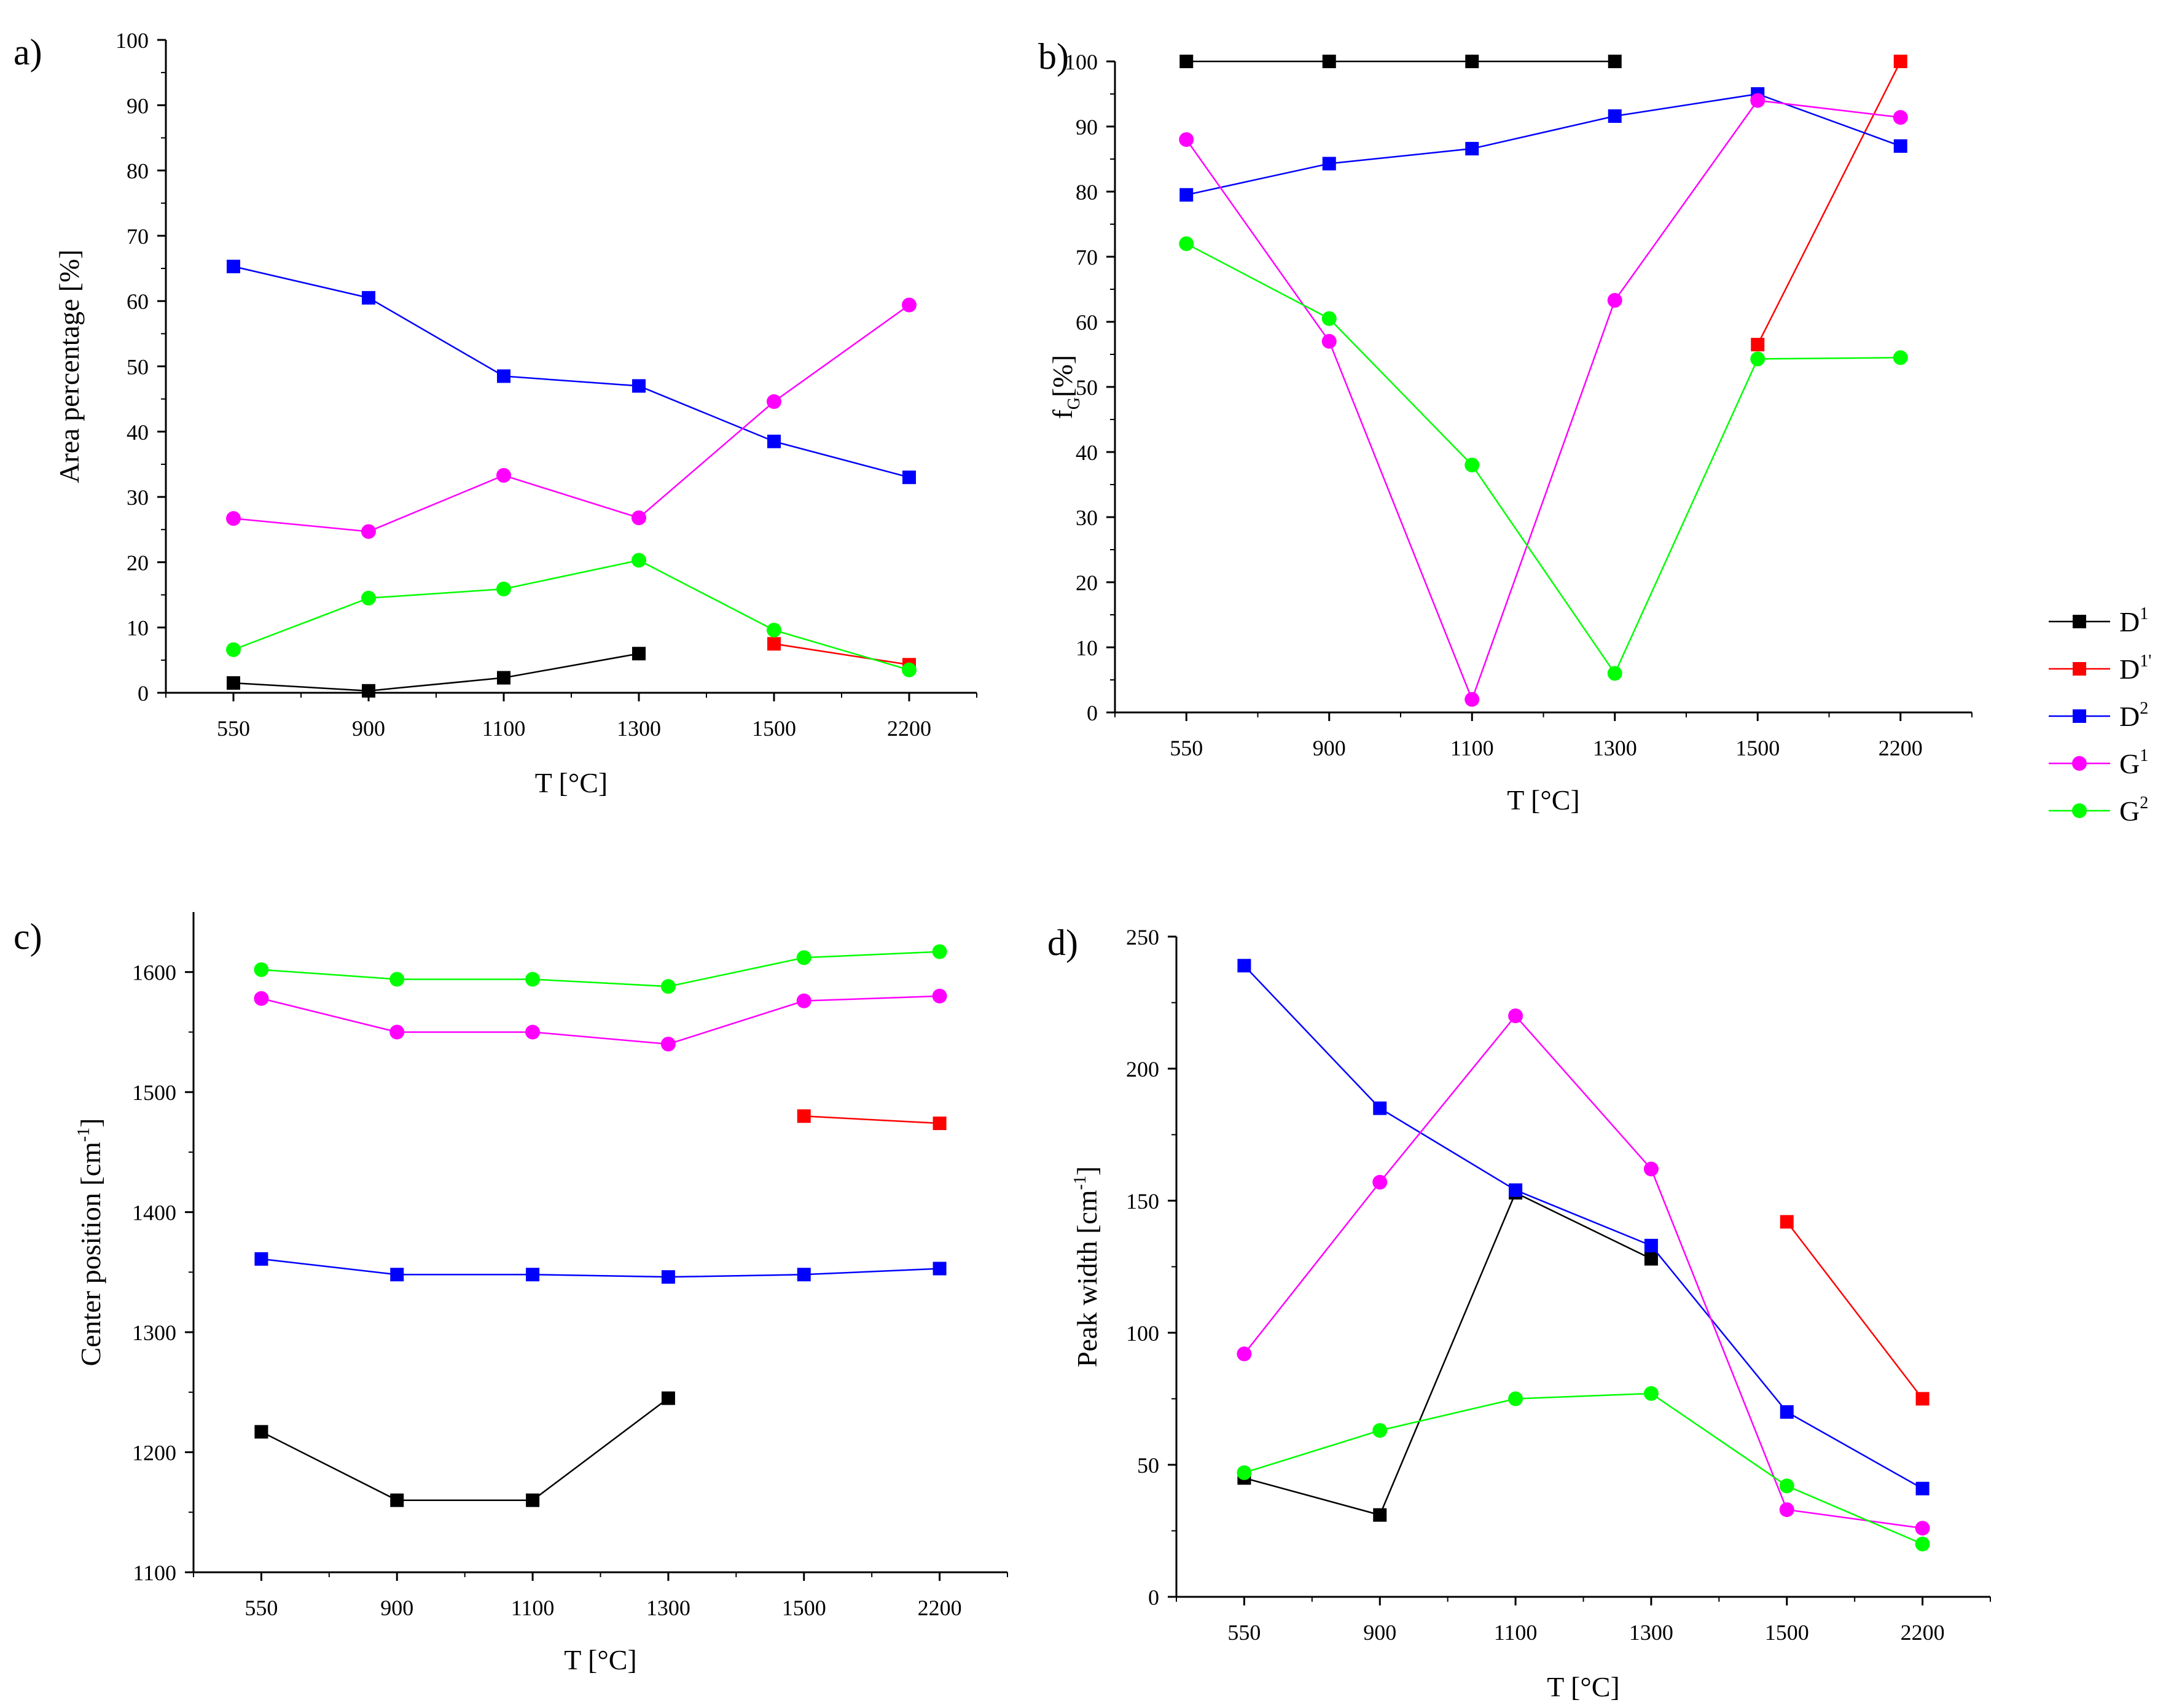  Describe the element at coordinates (138, 171) in the screenshot. I see `y-tick-label: 80` at that location.